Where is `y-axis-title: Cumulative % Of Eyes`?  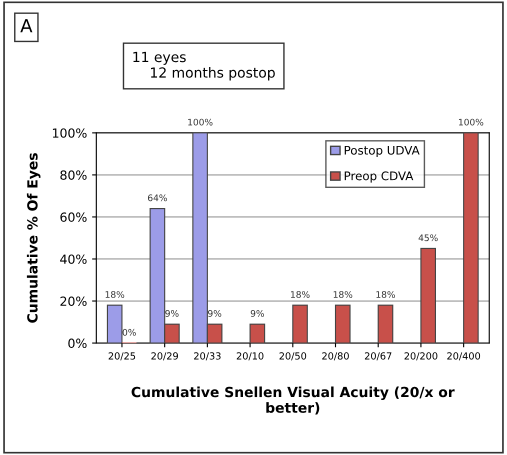
y-axis-title: Cumulative % Of Eyes is located at coordinates (33, 238).